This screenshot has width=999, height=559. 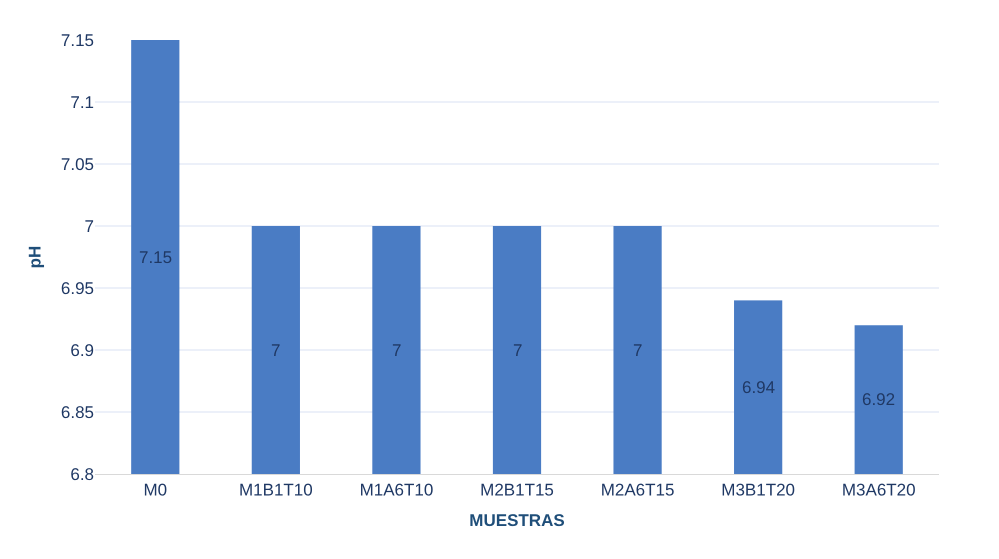 What do you see at coordinates (517, 490) in the screenshot?
I see `x-tick-label: M2B1T15` at bounding box center [517, 490].